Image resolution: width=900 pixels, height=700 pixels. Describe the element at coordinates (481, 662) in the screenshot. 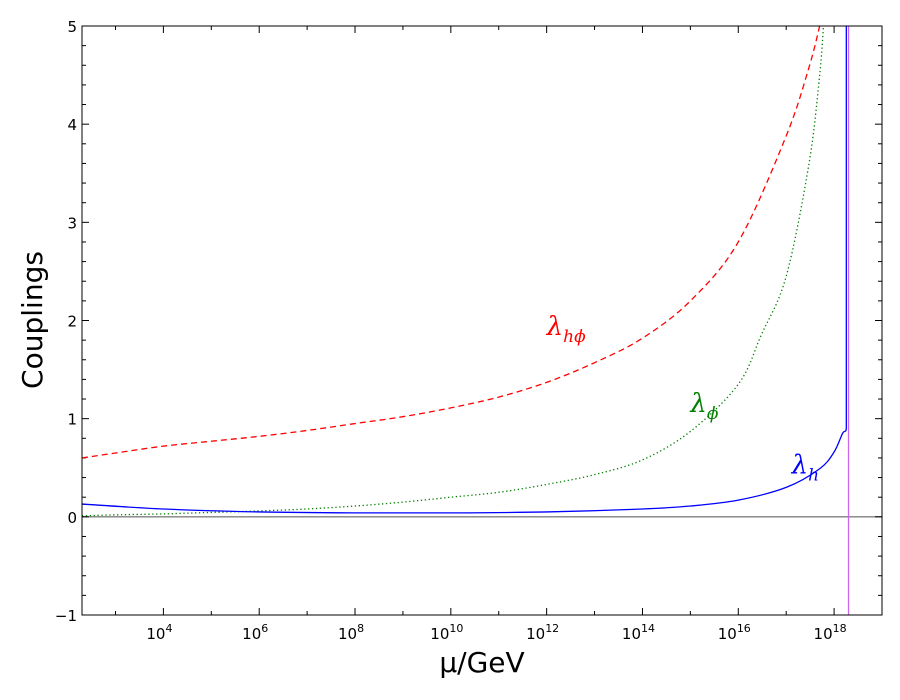

I see `x-axis-title: μ/GeV` at that location.